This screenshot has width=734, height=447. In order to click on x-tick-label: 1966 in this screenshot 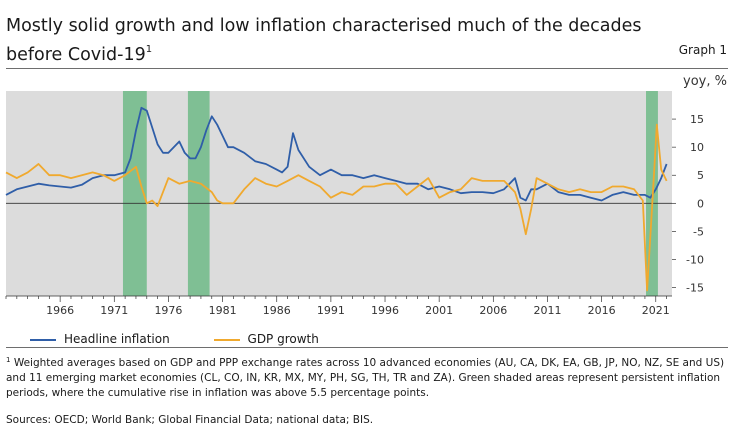, I will do `click(60, 310)`.